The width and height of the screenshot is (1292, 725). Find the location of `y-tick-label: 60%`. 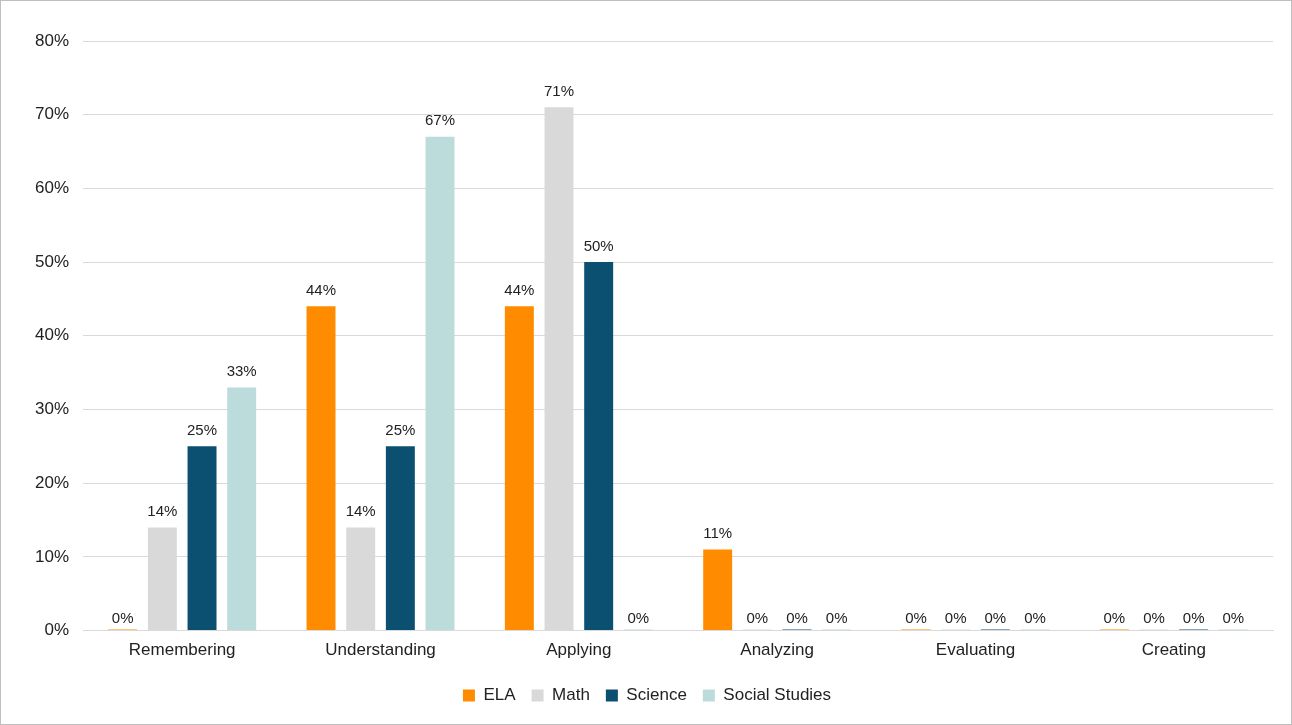

y-tick-label: 60% is located at coordinates (52, 188).